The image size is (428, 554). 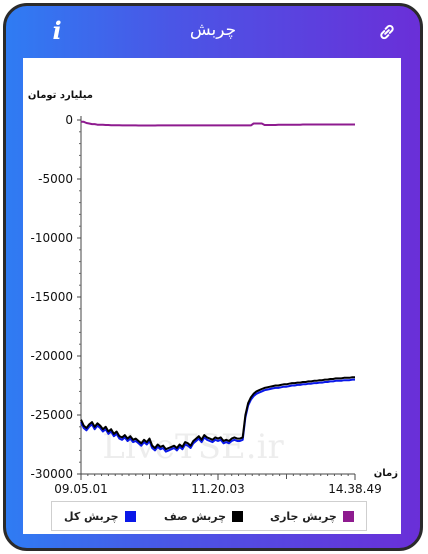 I want to click on legend-label-current: چربش جاری, so click(x=303, y=516).